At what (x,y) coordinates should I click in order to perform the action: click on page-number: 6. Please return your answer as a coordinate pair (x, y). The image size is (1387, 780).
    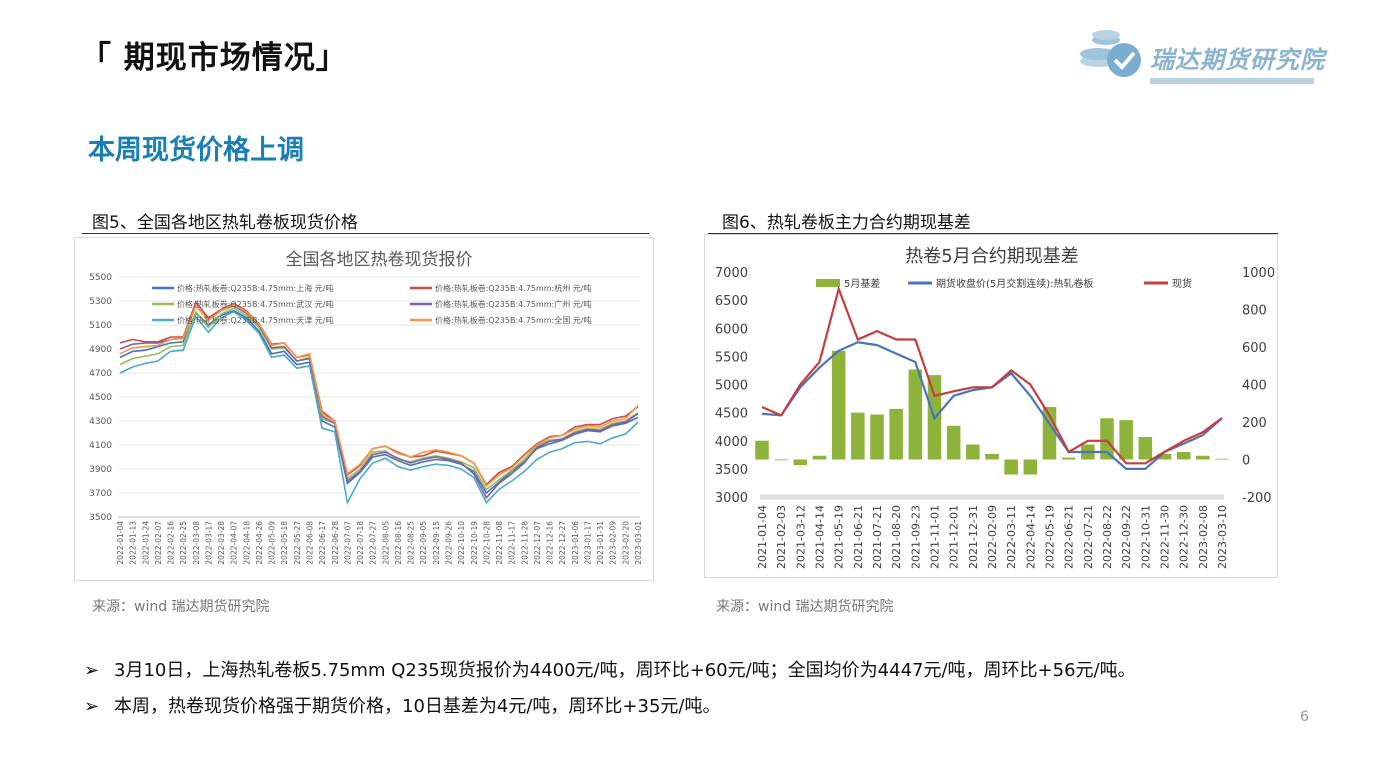
    Looking at the image, I should click on (1304, 717).